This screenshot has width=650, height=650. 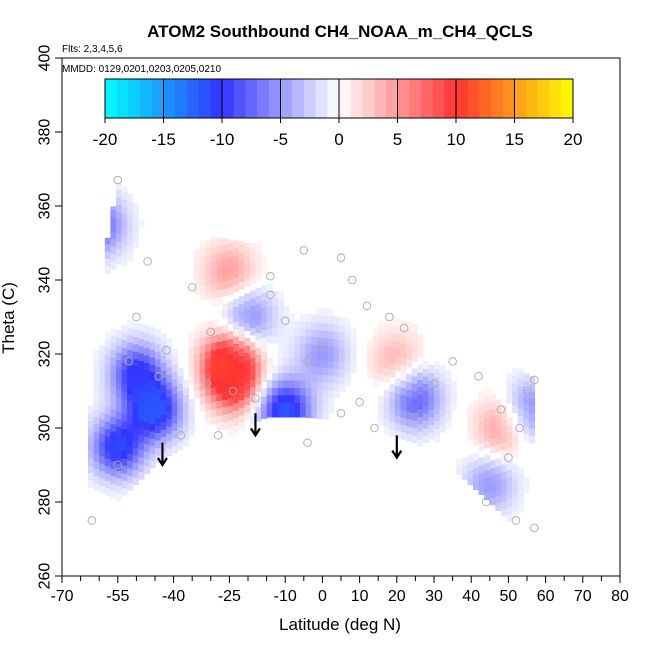 I want to click on y-tick-label: 260, so click(x=45, y=576).